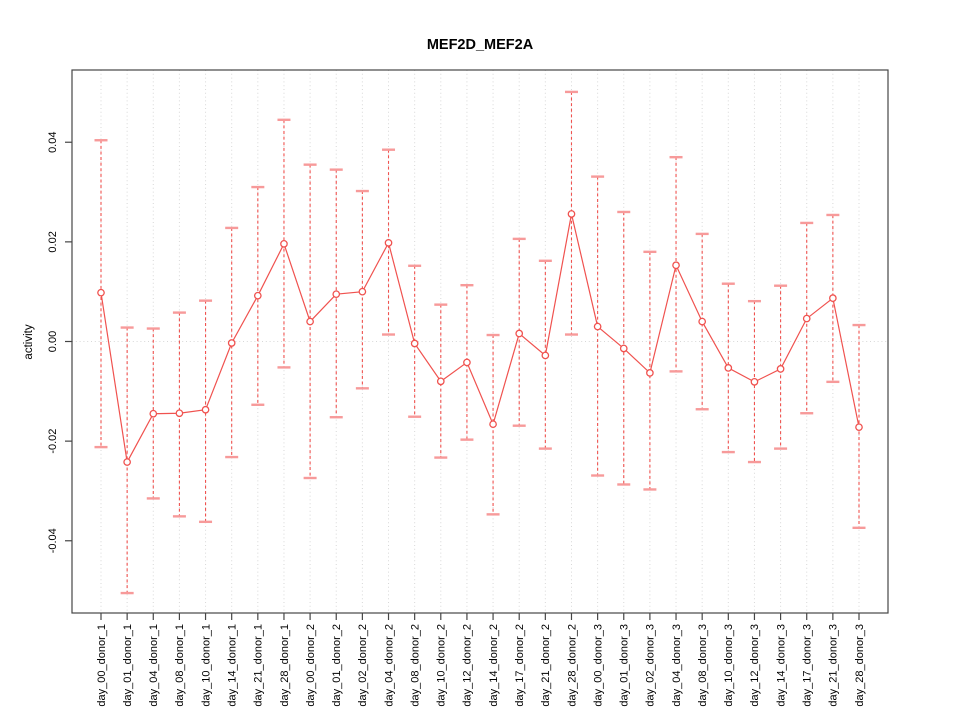 This screenshot has width=960, height=720. Describe the element at coordinates (206, 665) in the screenshot. I see `svg-text: day_10_donor_1` at that location.